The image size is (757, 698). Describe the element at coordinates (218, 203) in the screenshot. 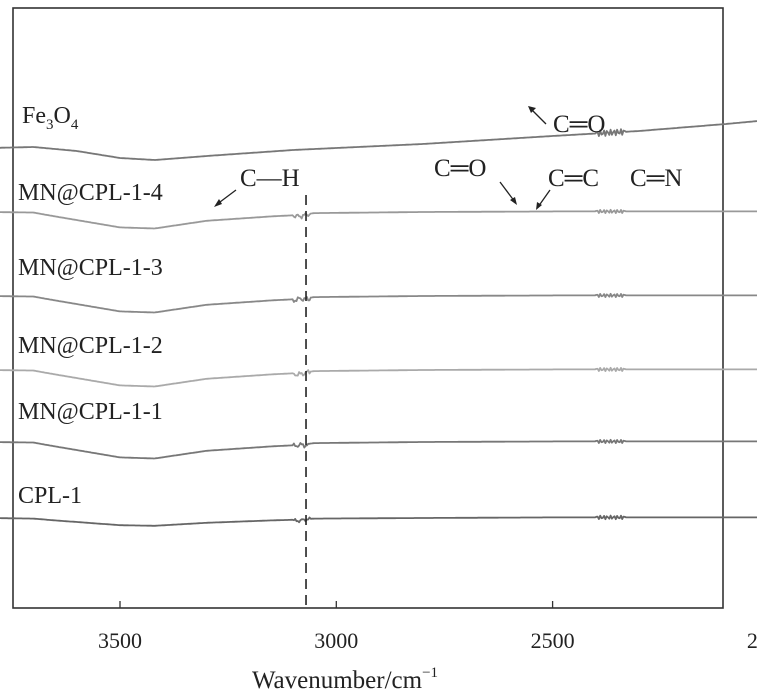

I see `annotation-ch-arrowhead` at that location.